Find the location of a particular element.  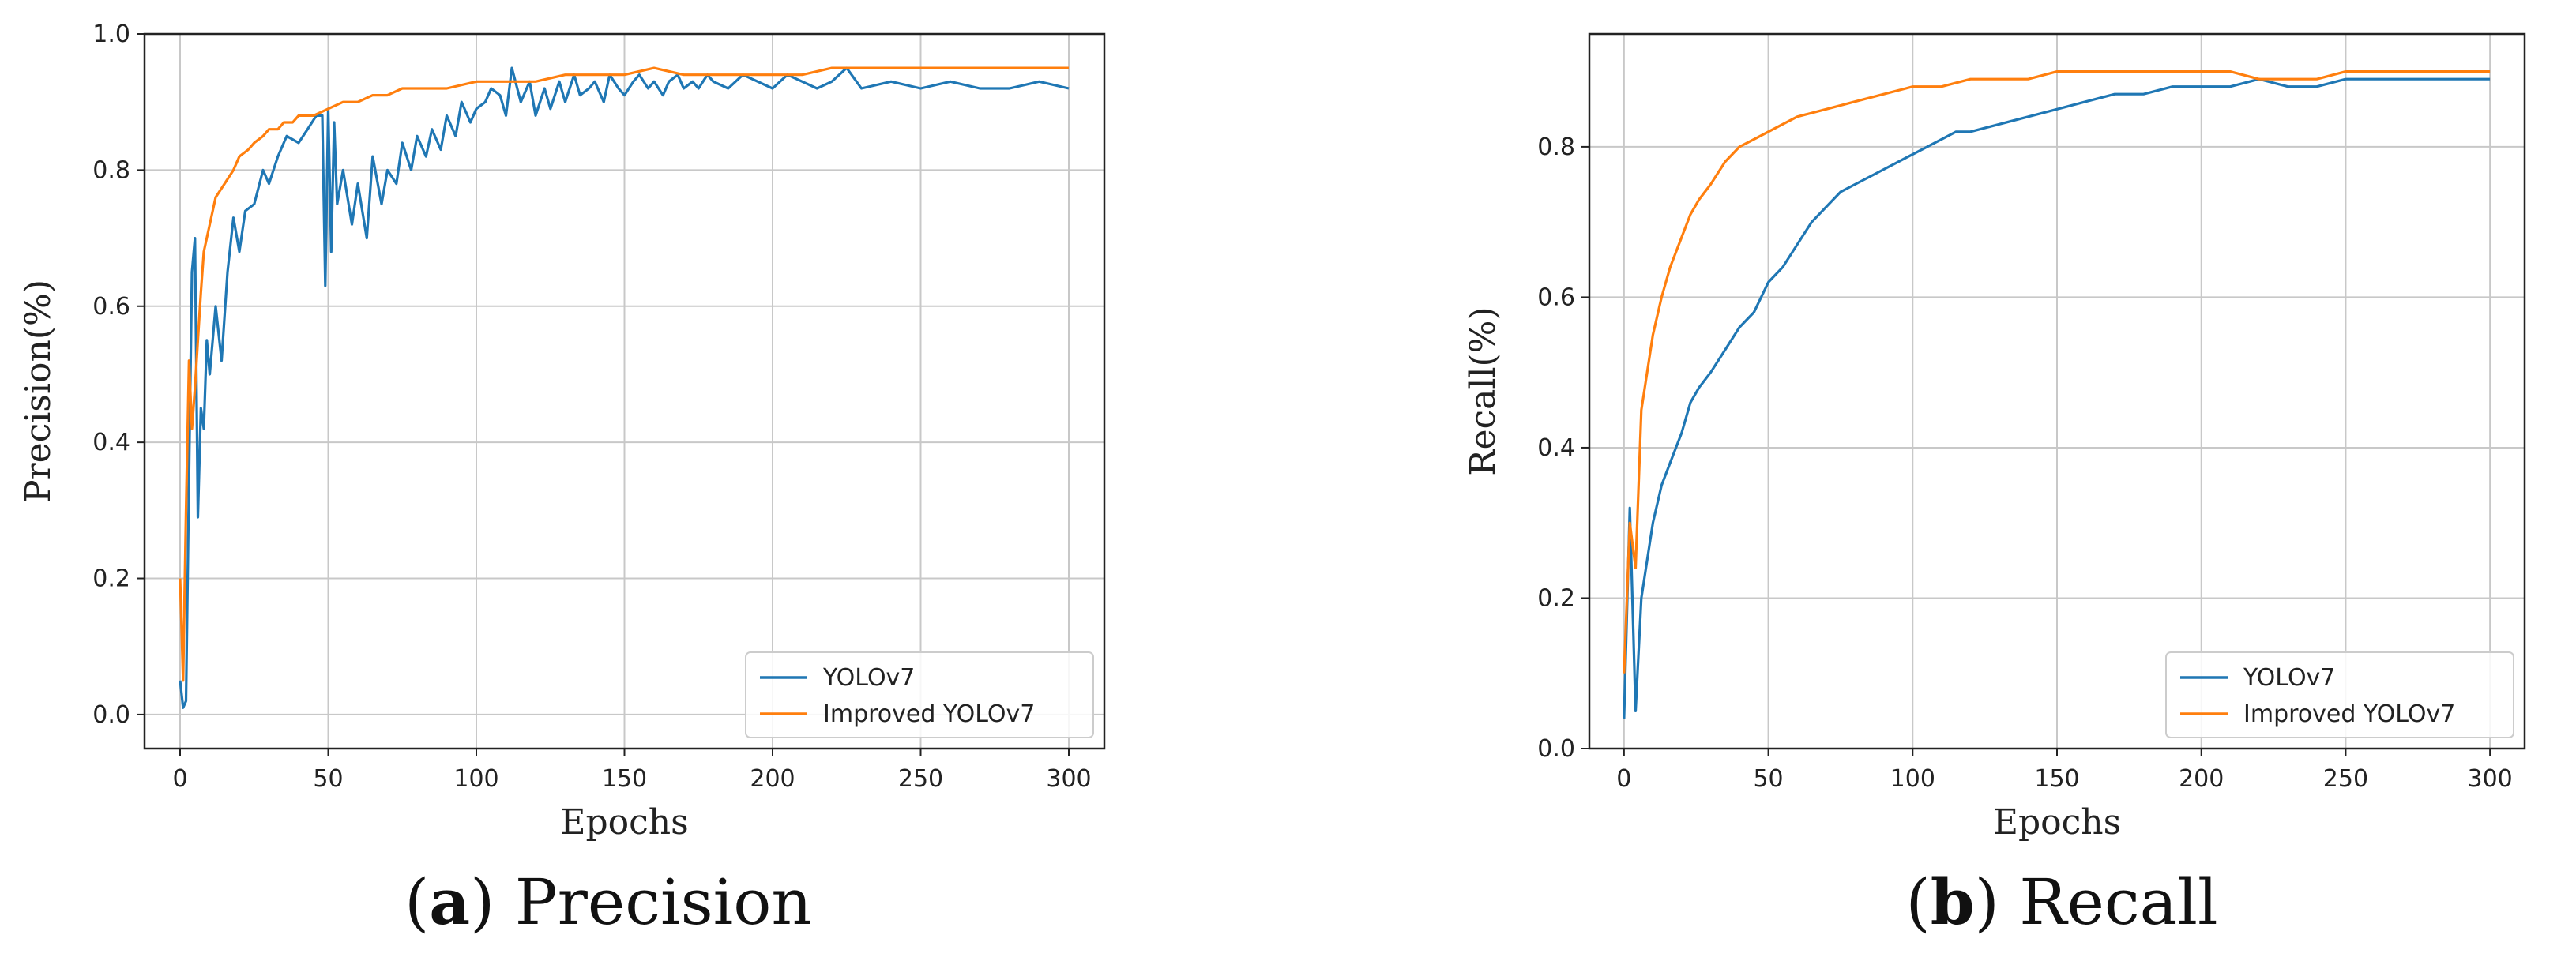

precision-y-tick-label-0_6: 0.6 is located at coordinates (111, 307).